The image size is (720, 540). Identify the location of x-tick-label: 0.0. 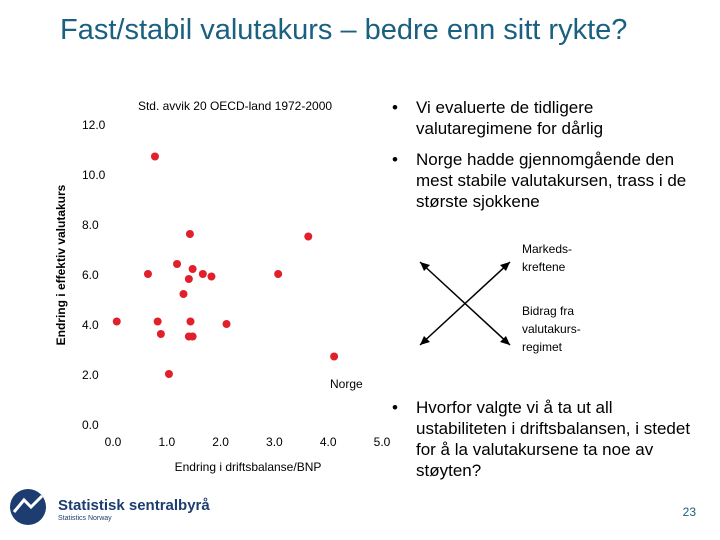
(113, 442).